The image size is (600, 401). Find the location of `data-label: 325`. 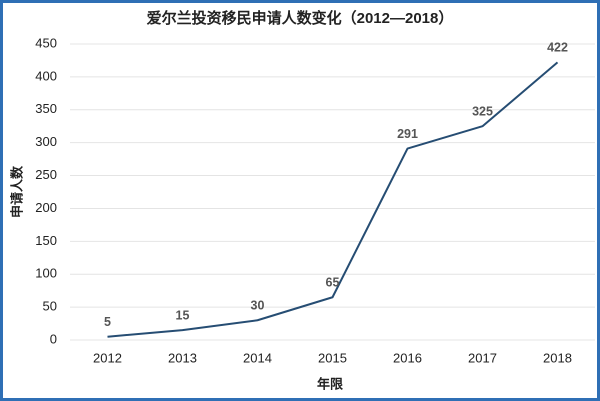

data-label: 325 is located at coordinates (482, 112).